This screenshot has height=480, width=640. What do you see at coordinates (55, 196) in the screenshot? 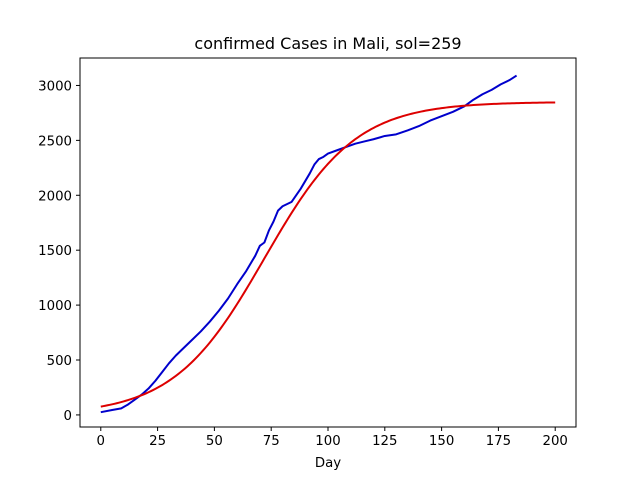
I see `y-tick-label: 2000` at bounding box center [55, 196].